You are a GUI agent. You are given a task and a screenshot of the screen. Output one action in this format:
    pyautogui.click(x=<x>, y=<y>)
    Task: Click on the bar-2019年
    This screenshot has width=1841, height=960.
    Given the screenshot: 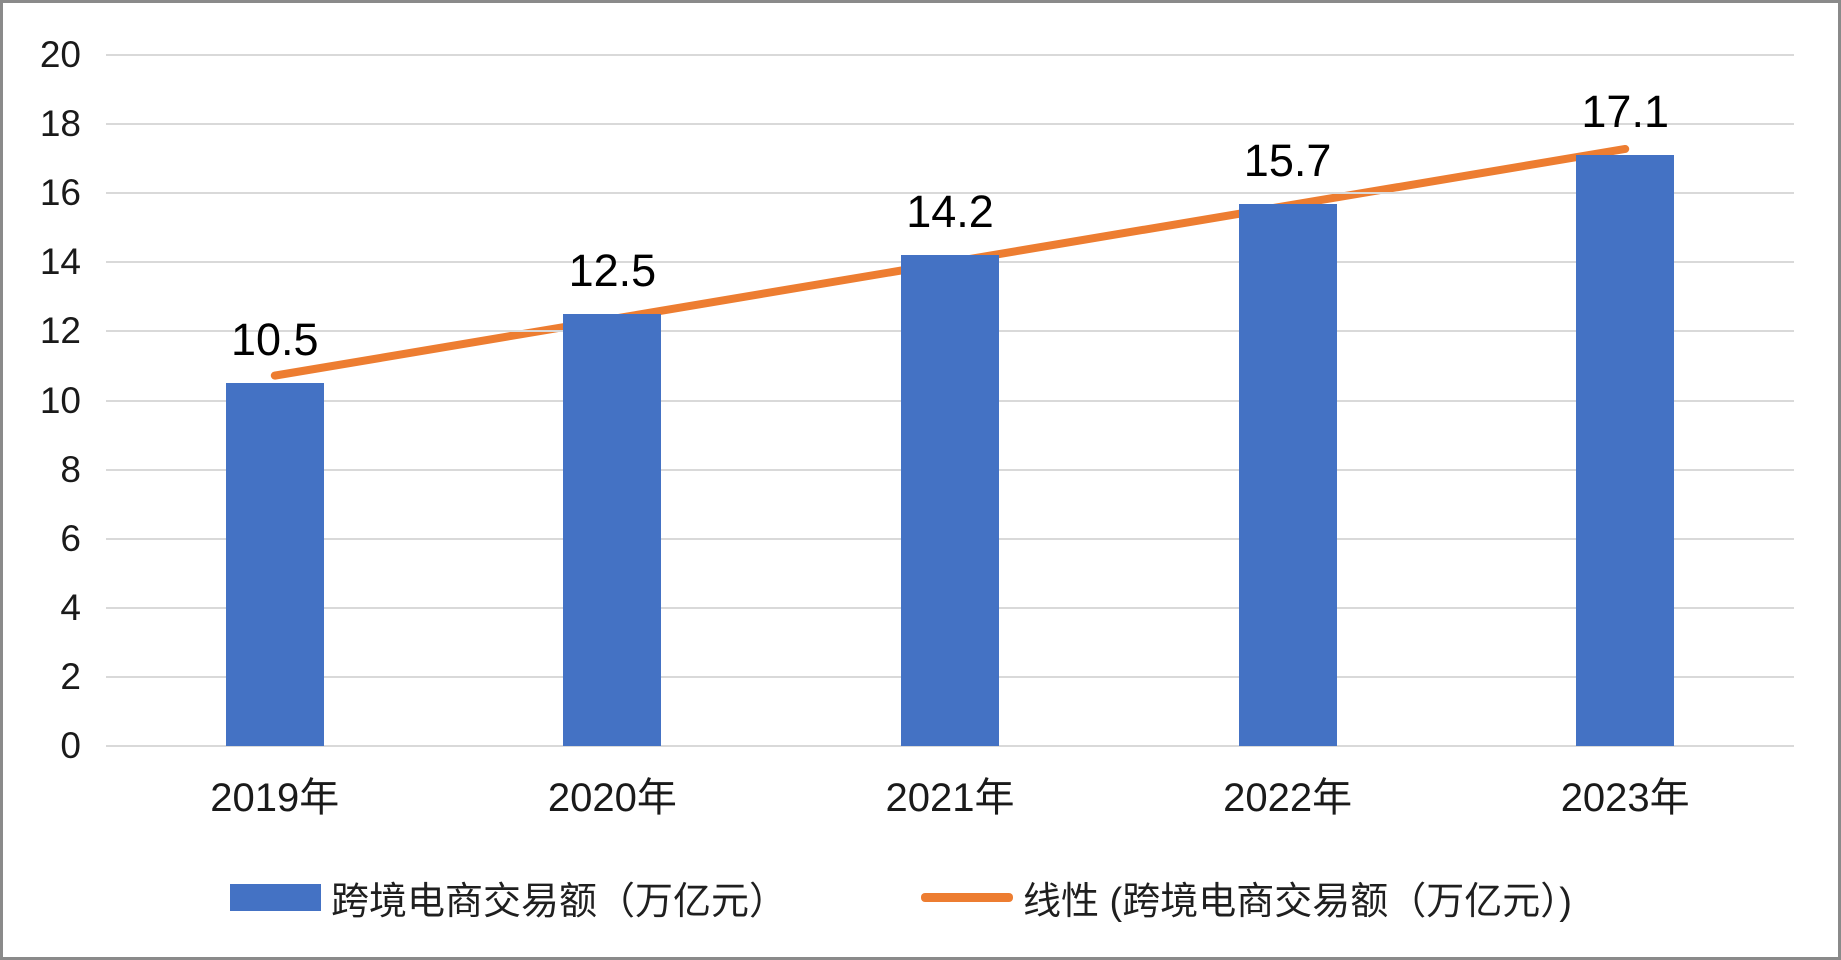 What is the action you would take?
    pyautogui.click(x=274, y=564)
    